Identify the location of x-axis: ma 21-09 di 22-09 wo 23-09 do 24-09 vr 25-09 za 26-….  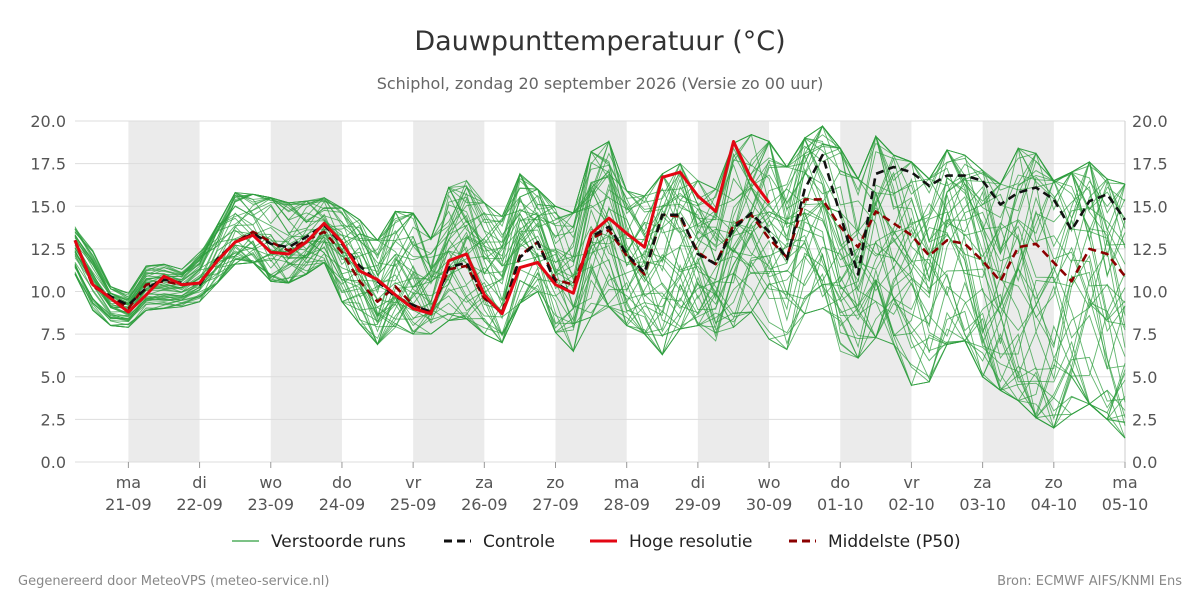
(626, 488).